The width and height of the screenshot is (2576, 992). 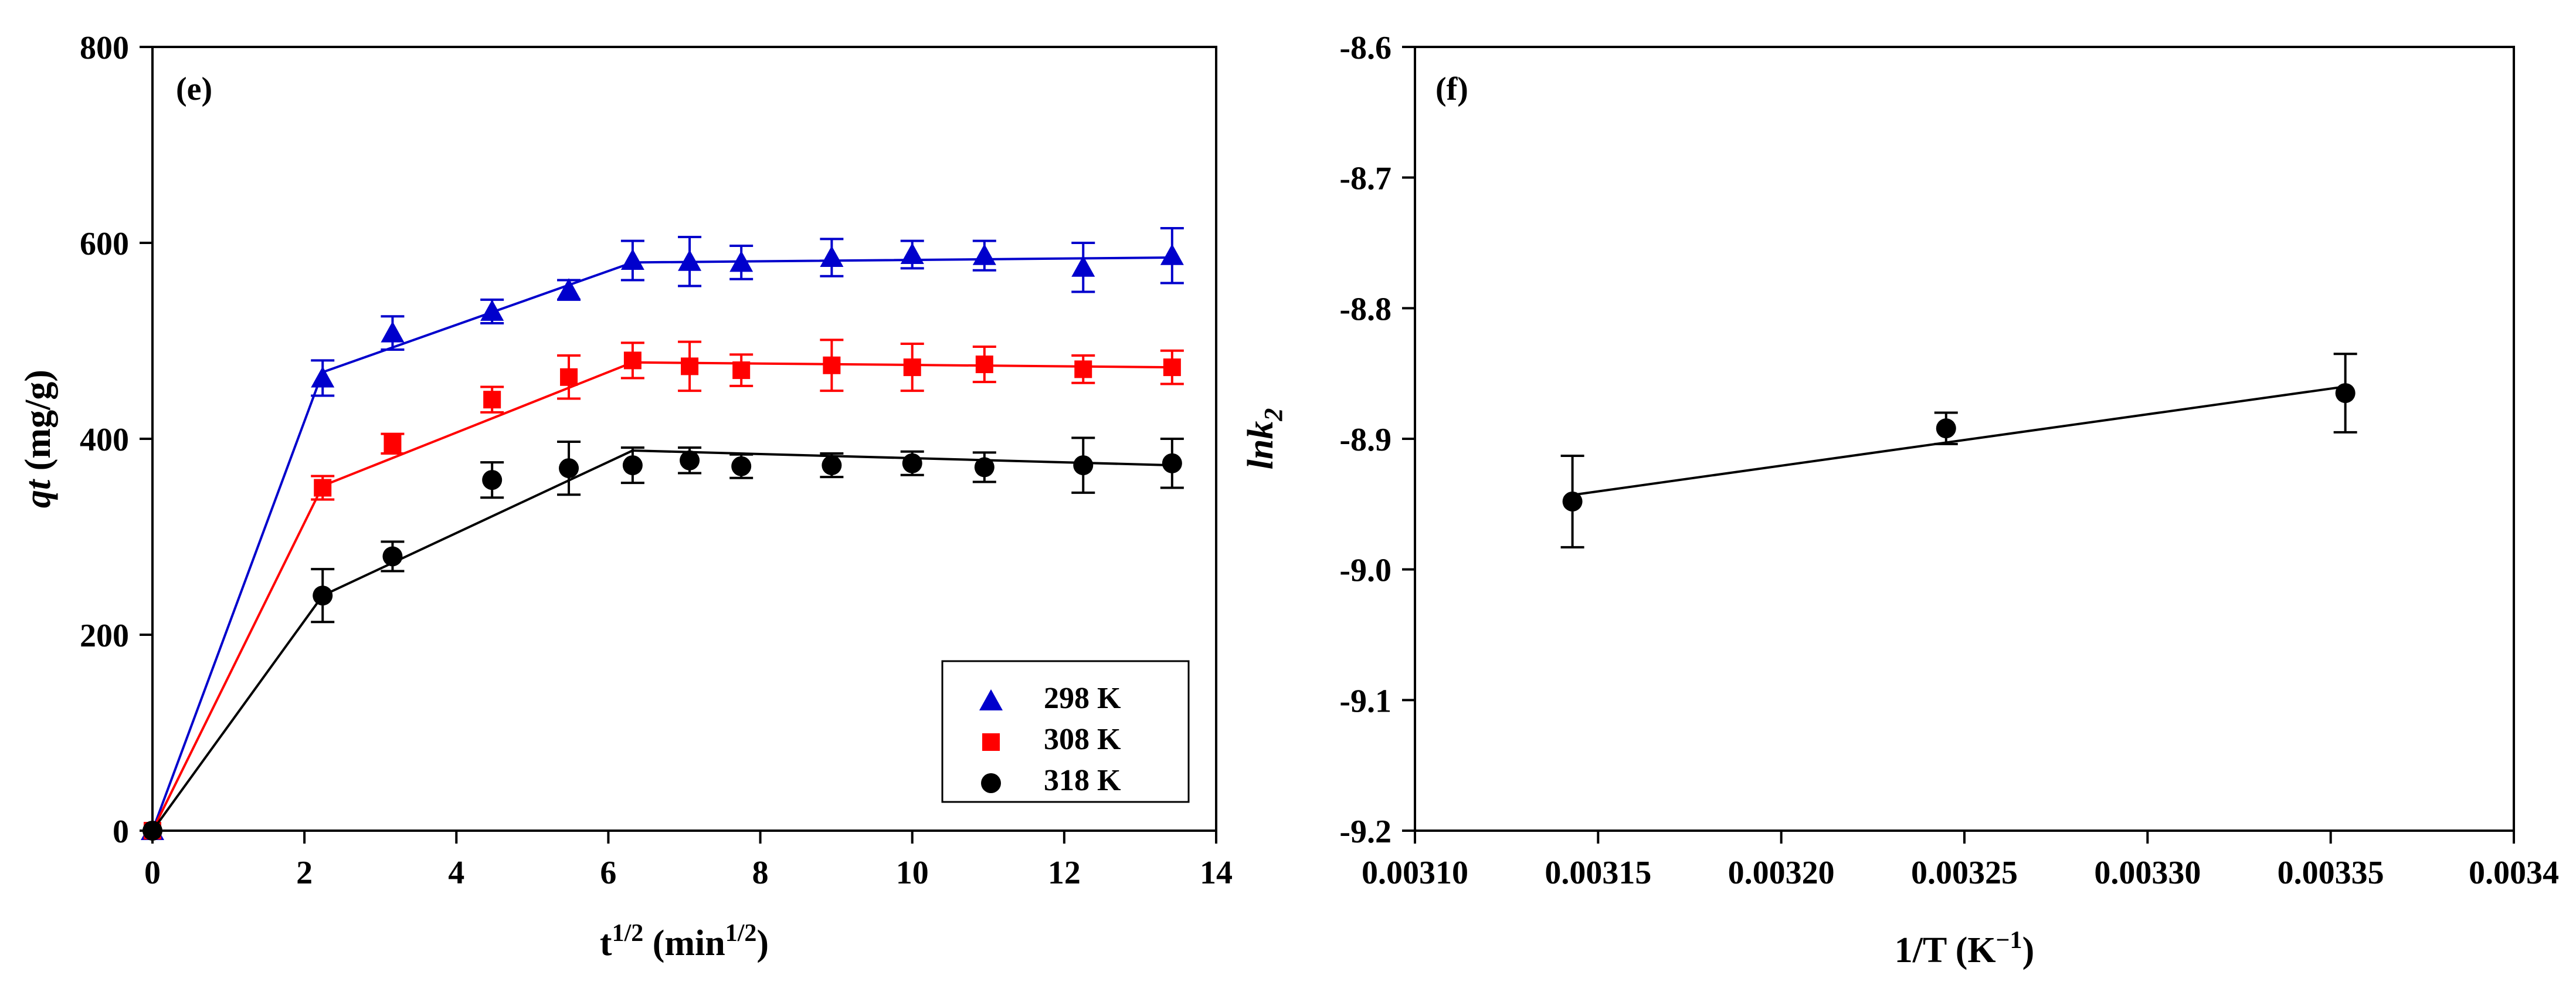 I want to click on panel-e-xtick-label: 0, so click(x=152, y=873).